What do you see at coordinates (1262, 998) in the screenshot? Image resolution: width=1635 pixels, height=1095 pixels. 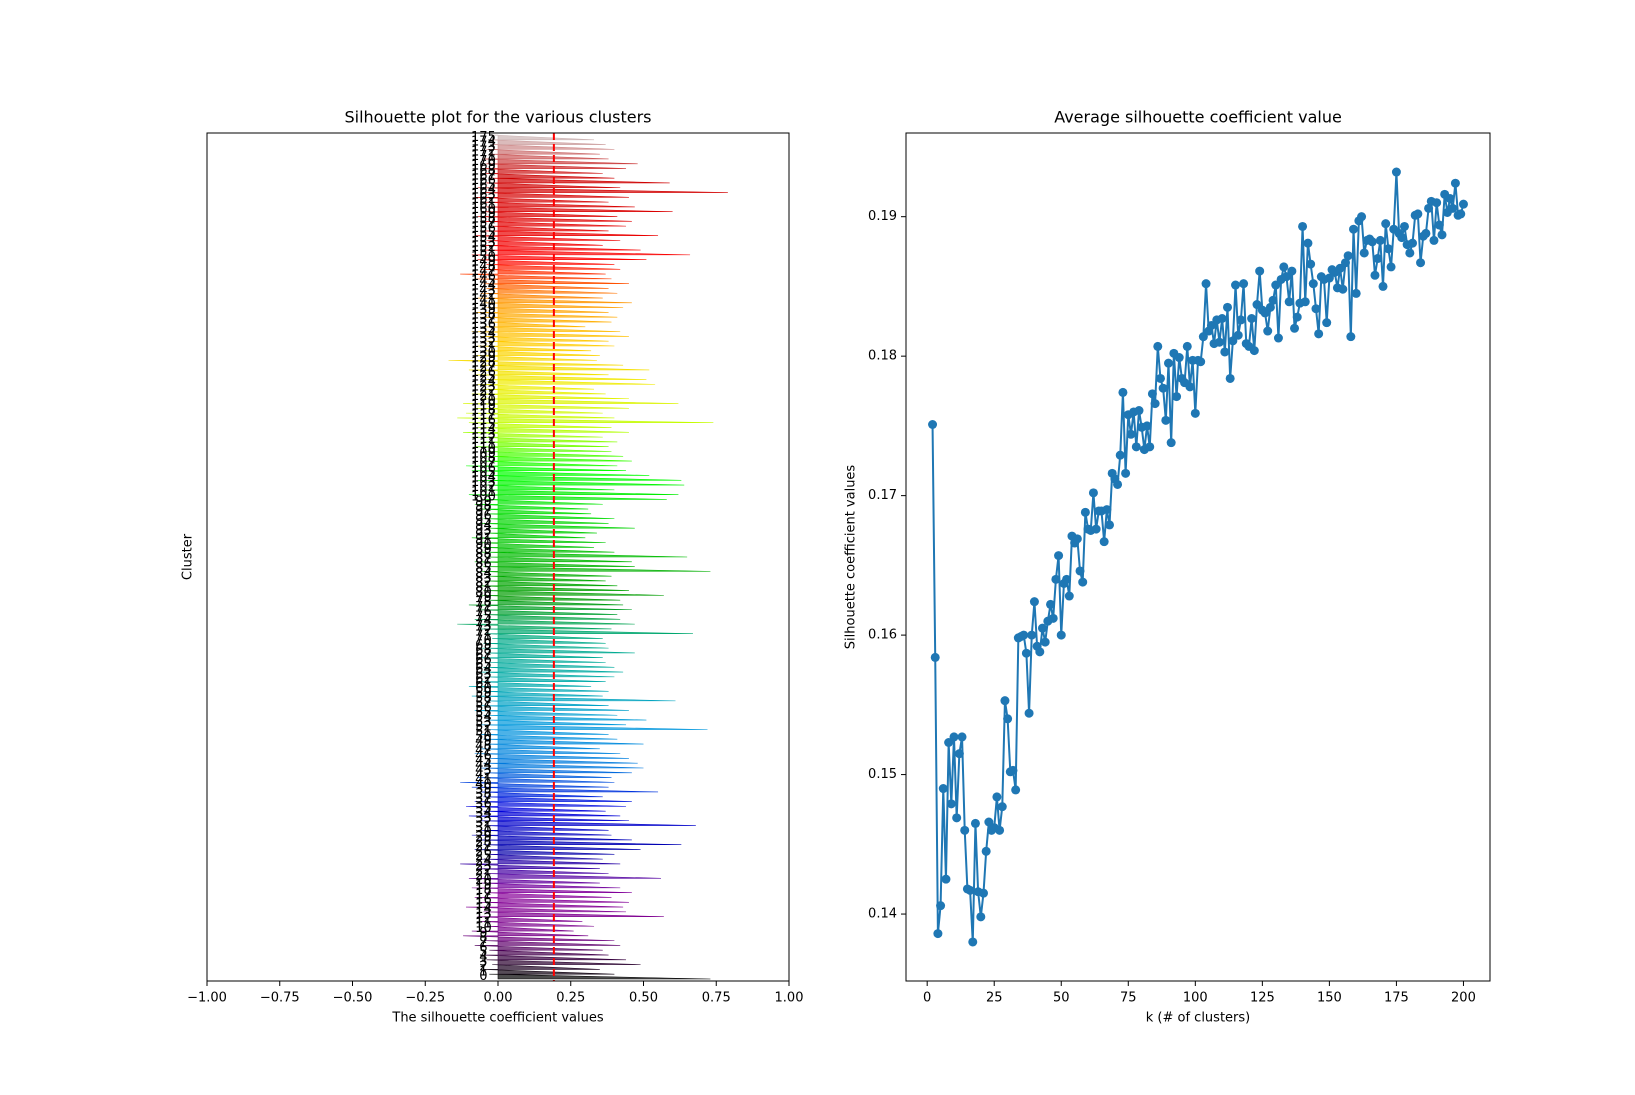 I see `x-tick-label: 125` at bounding box center [1262, 998].